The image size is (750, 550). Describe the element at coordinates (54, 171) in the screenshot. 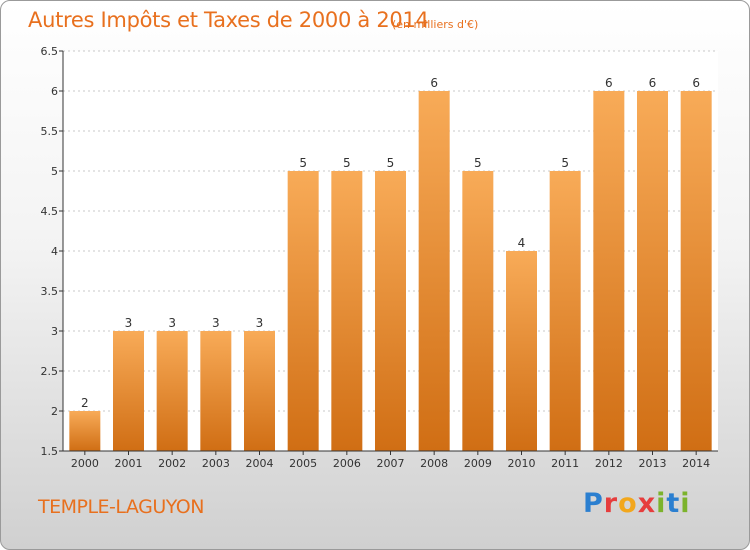

I see `y-tick-label: 5` at that location.